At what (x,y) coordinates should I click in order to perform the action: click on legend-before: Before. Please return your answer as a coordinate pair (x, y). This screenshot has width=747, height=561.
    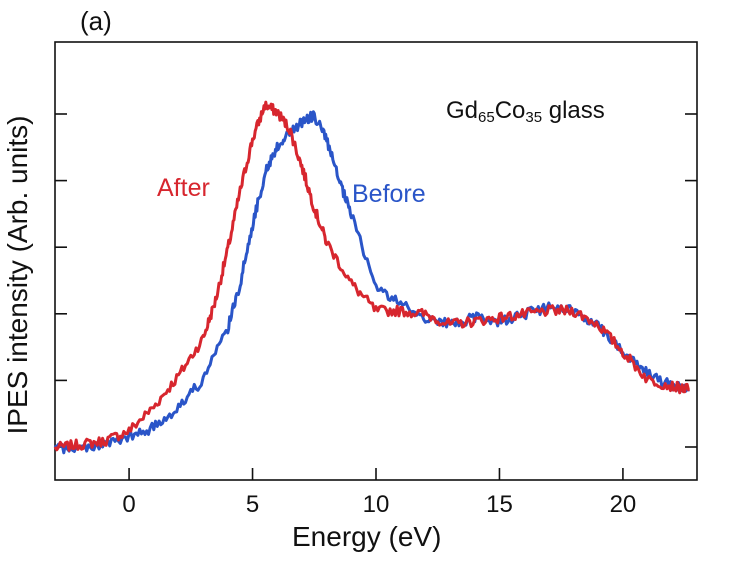
    Looking at the image, I should click on (389, 194).